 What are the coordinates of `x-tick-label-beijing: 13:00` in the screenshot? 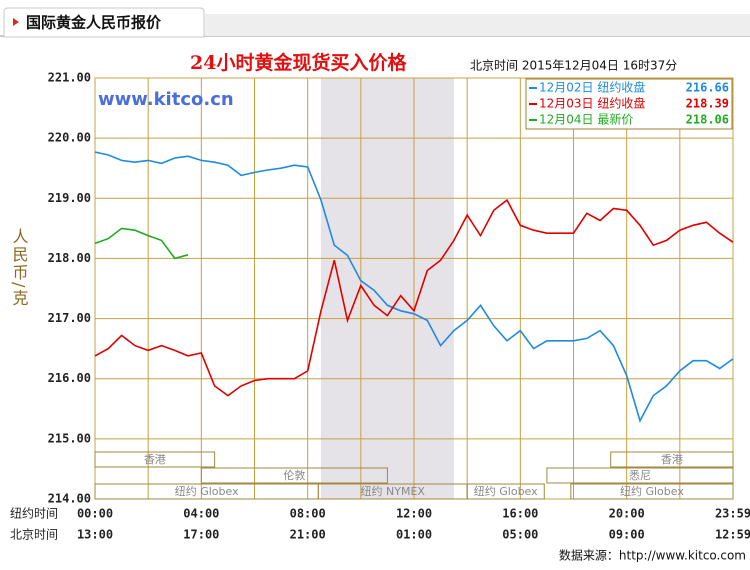 It's located at (95, 535).